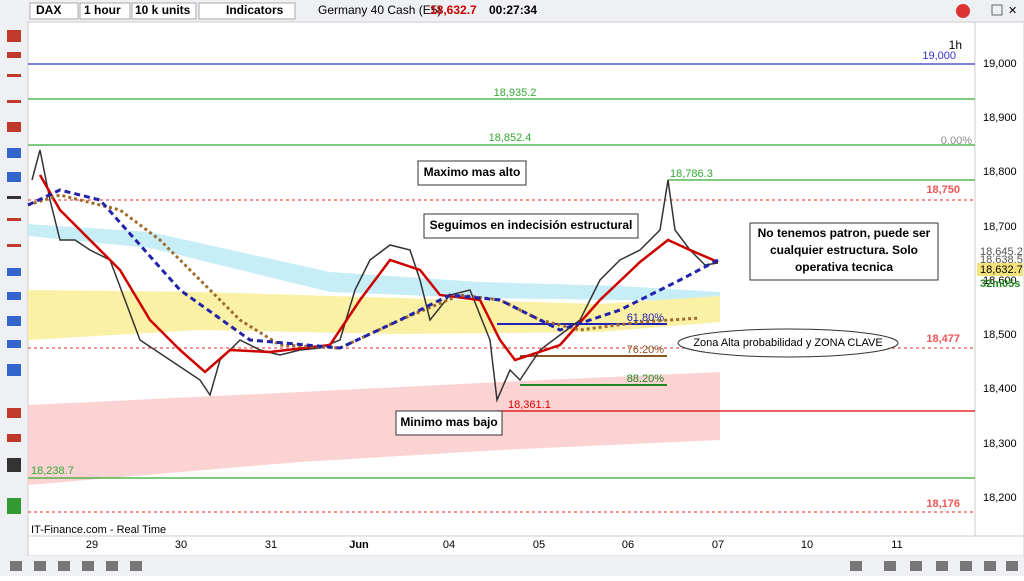 The height and width of the screenshot is (581, 1024). What do you see at coordinates (539, 545) in the screenshot?
I see `date-label: 05` at bounding box center [539, 545].